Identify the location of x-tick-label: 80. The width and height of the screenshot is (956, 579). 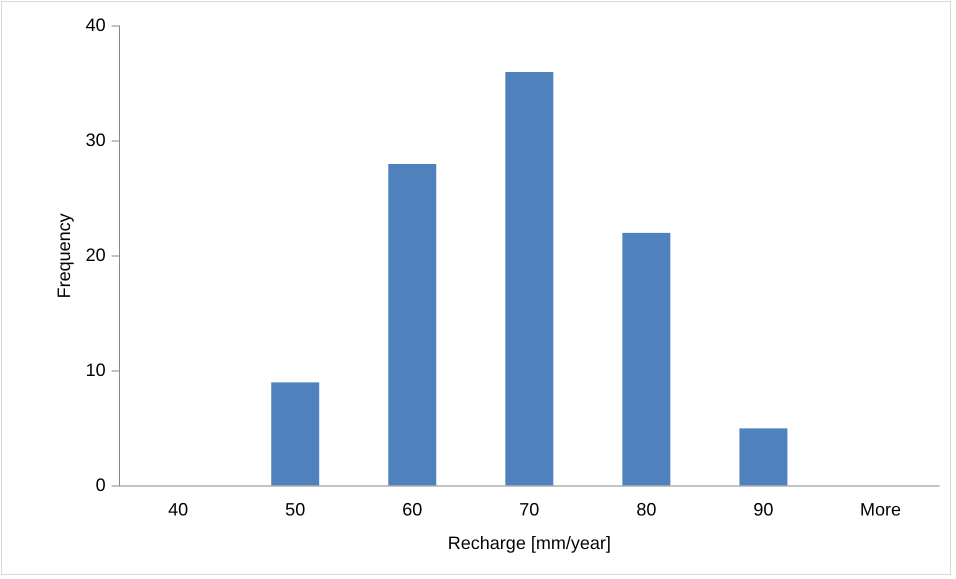
(646, 510).